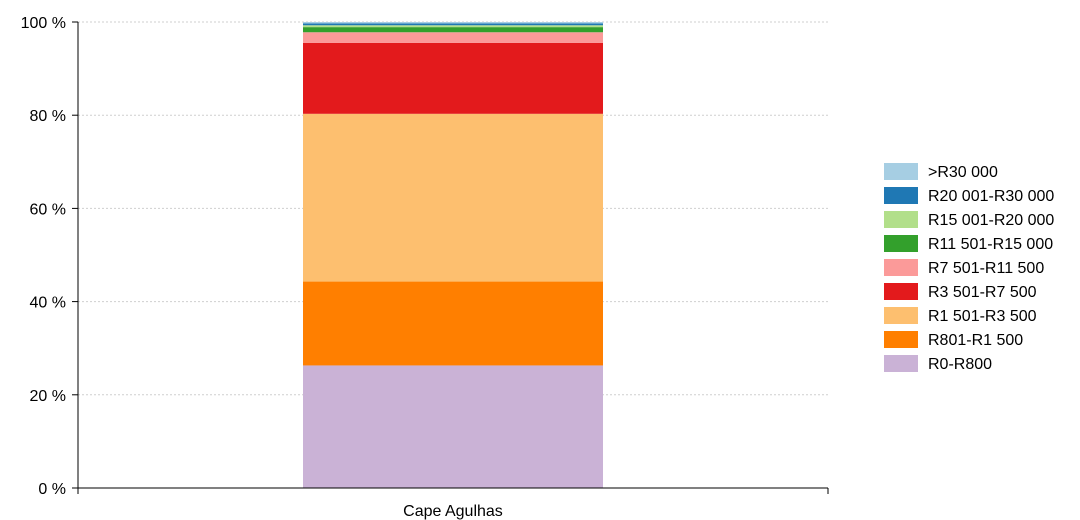 This screenshot has height=520, width=1080. What do you see at coordinates (52, 489) in the screenshot?
I see `y-tick-label: 0 %` at bounding box center [52, 489].